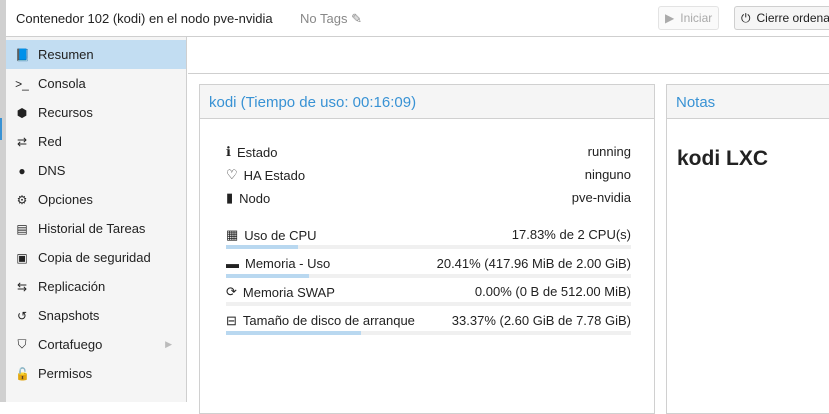 The image size is (829, 414). What do you see at coordinates (427, 102) in the screenshot?
I see `status-panel-title: kodi (Tiempo de uso: 00:16:09)` at bounding box center [427, 102].